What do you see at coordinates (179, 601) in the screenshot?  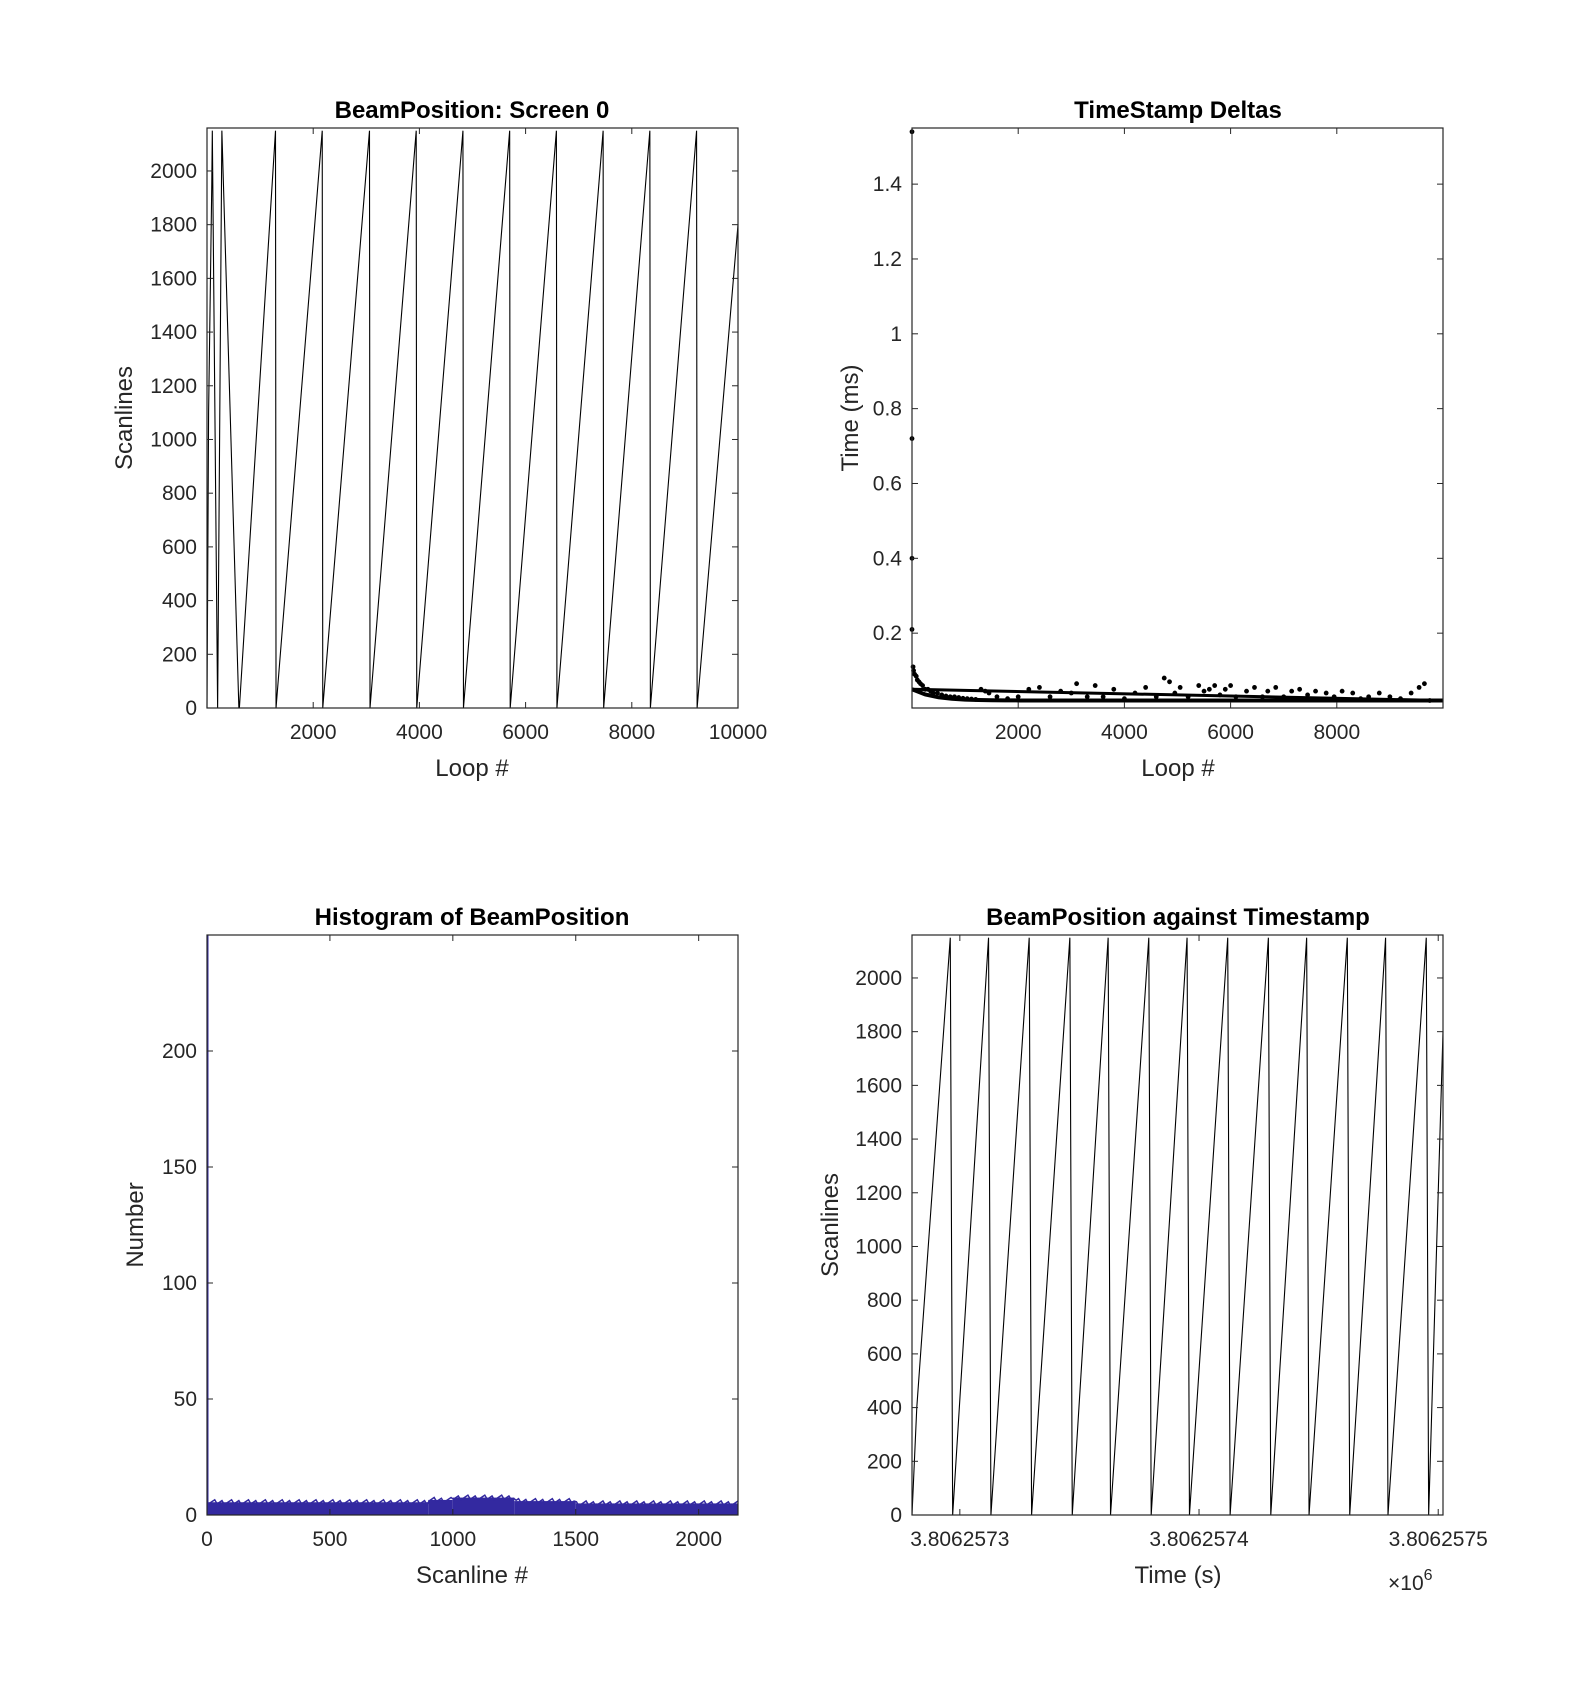 I see `beamposition-screen0-ytick-label: 400` at bounding box center [179, 601].